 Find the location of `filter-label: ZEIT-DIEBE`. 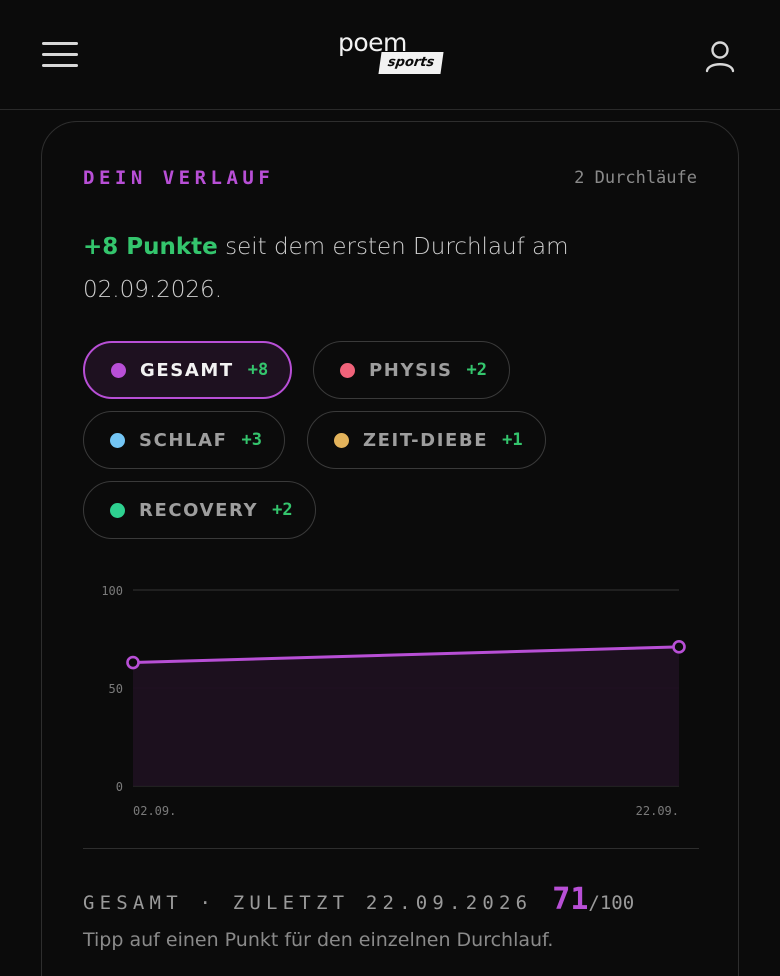

filter-label: ZEIT-DIEBE is located at coordinates (426, 440).